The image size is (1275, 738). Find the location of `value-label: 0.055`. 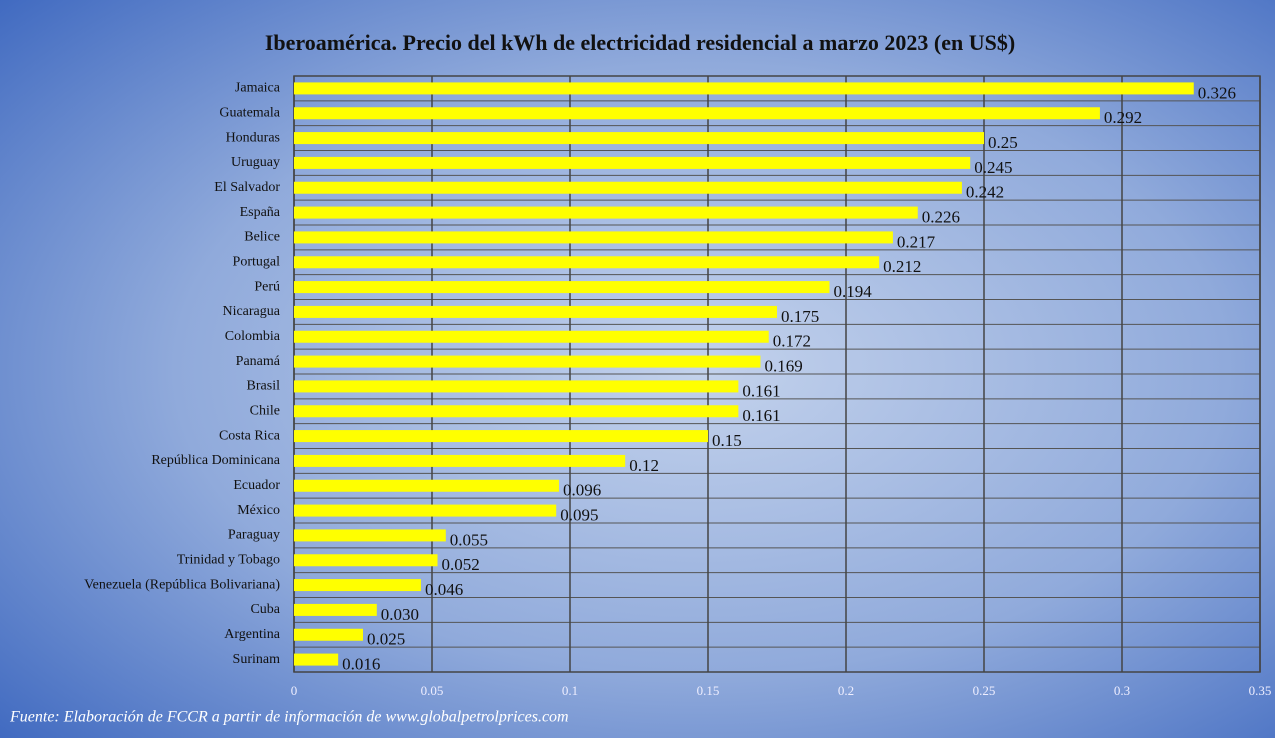

value-label: 0.055 is located at coordinates (469, 539).